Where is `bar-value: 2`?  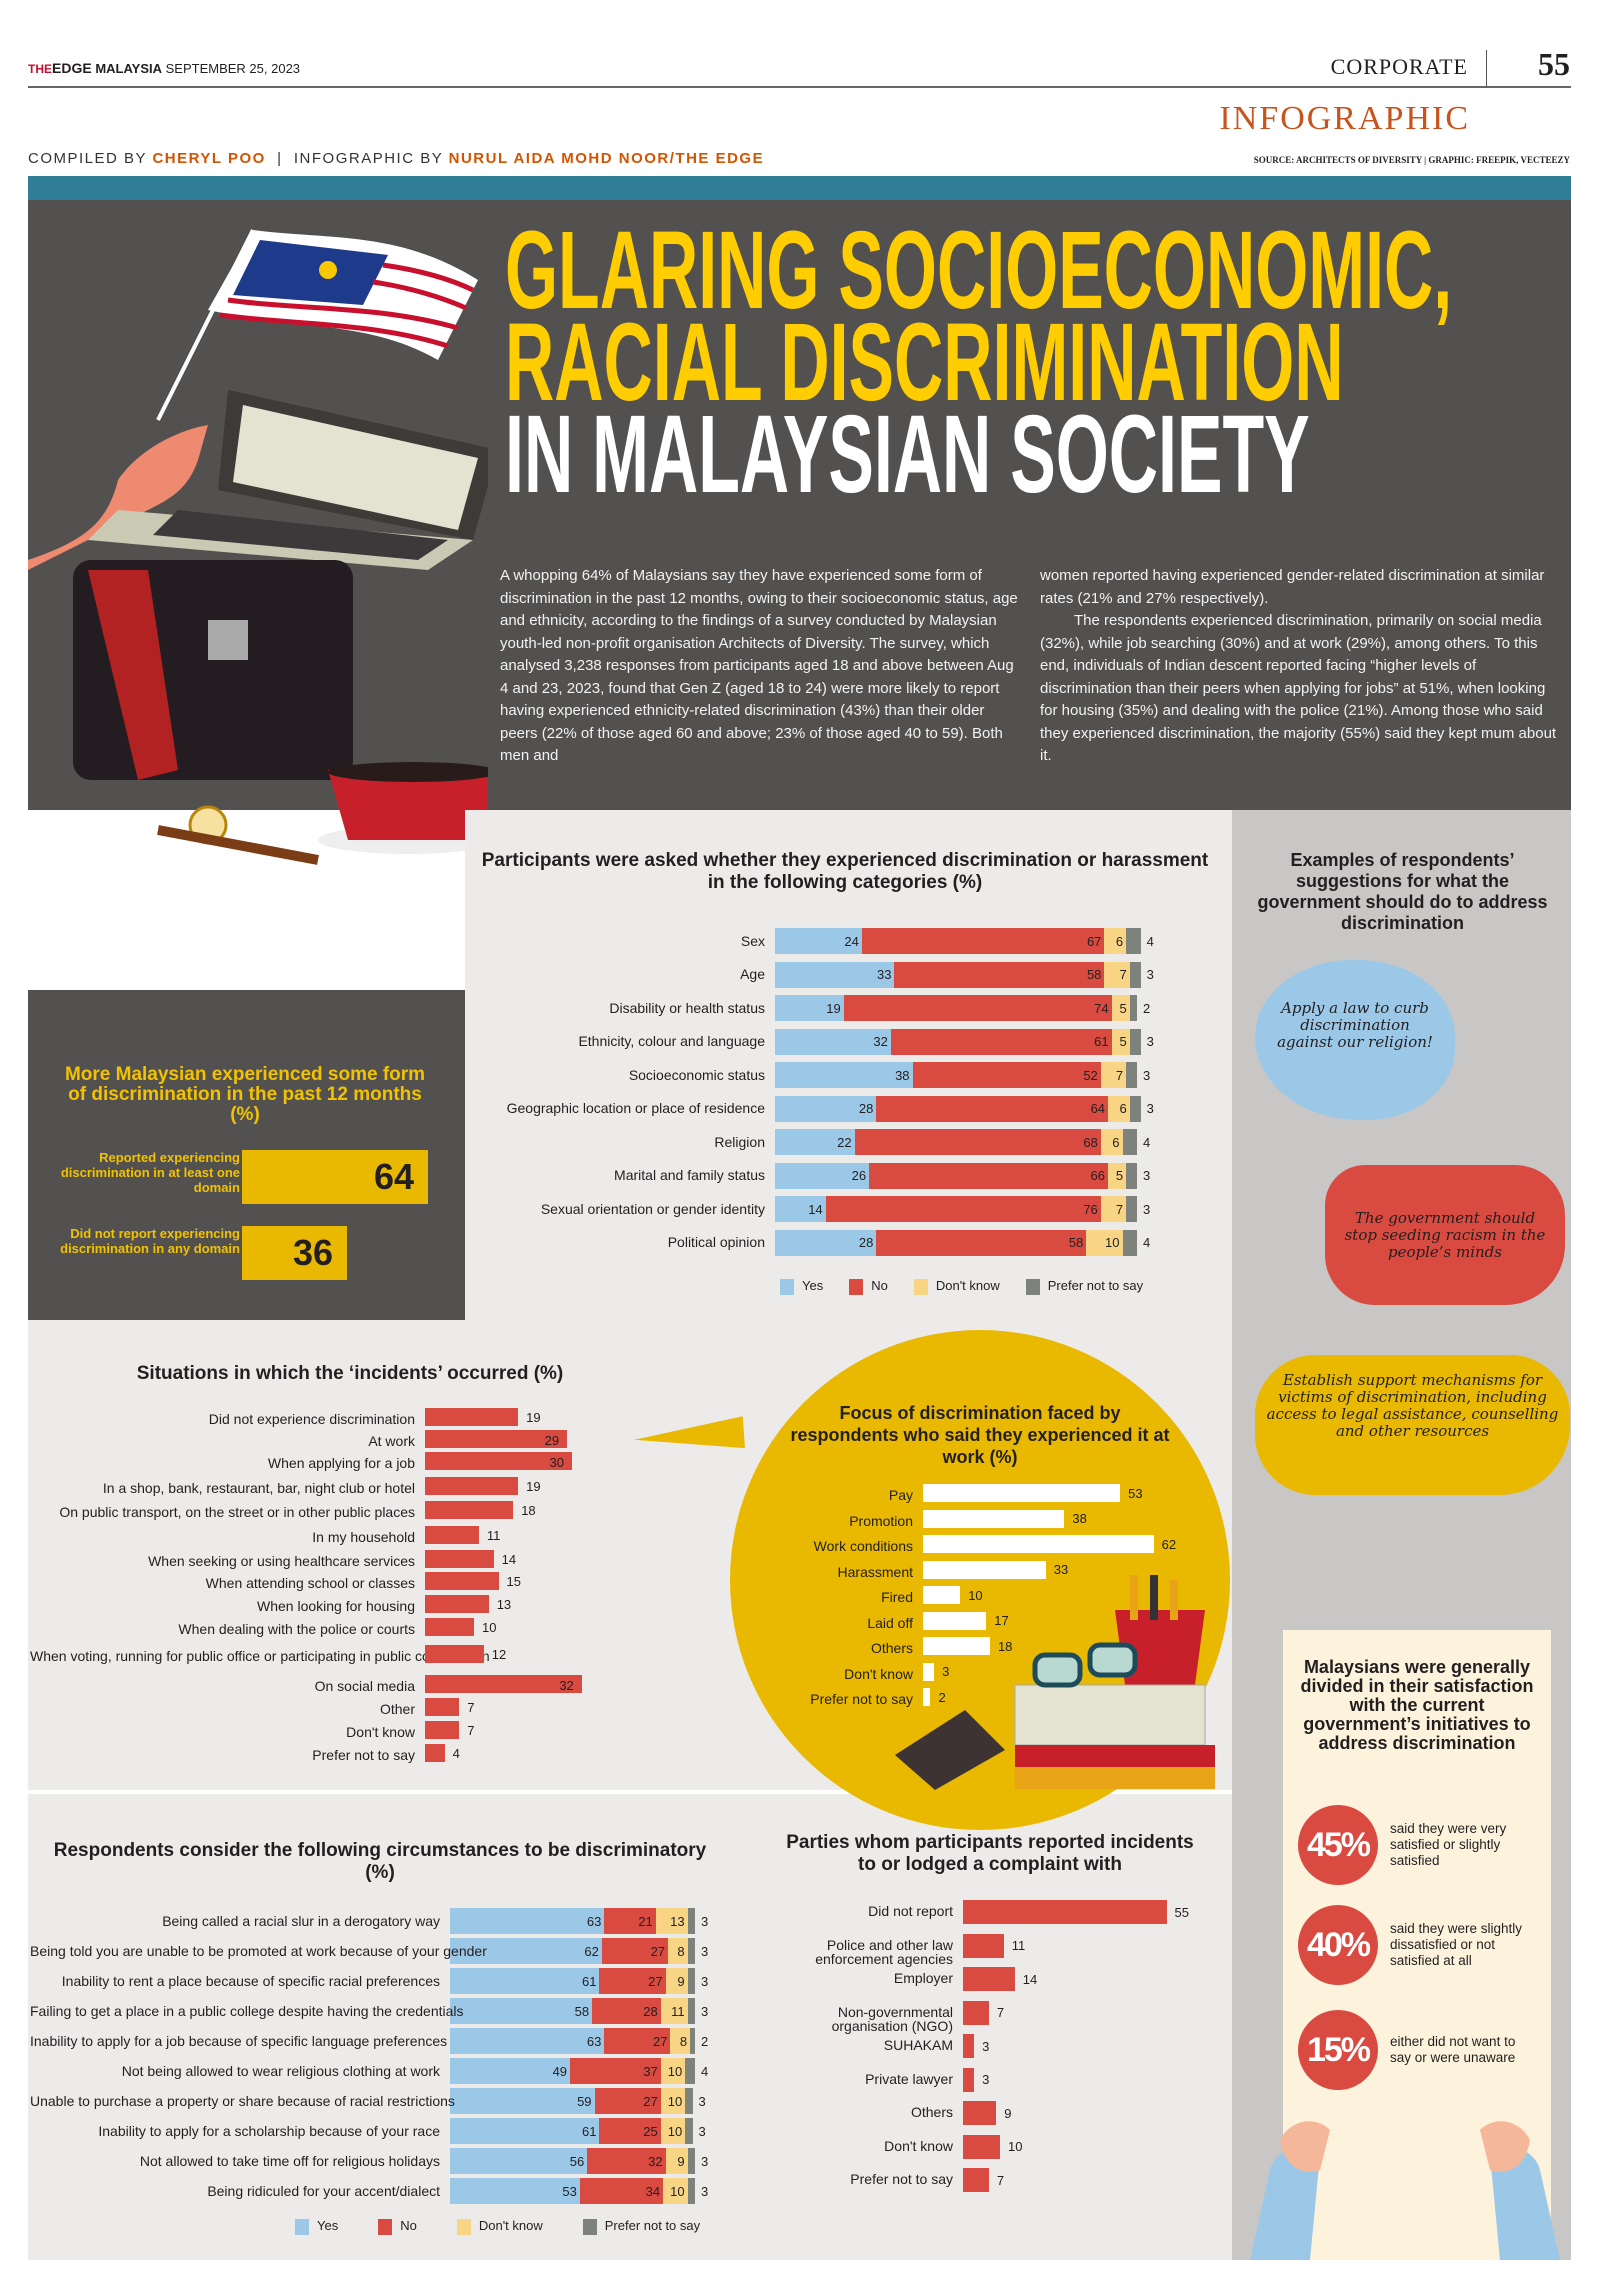
bar-value: 2 is located at coordinates (1146, 1008).